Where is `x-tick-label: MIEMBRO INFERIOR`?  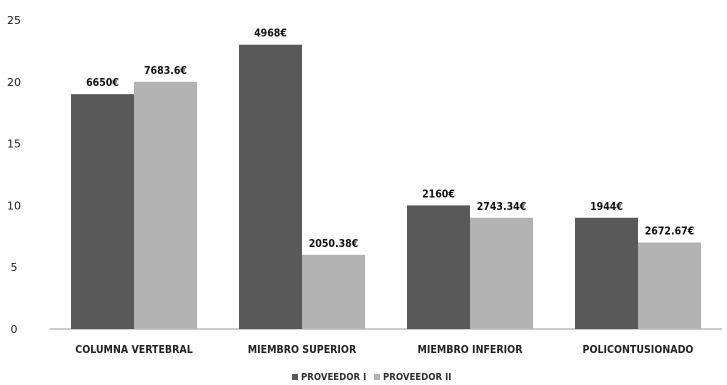
x-tick-label: MIEMBRO INFERIOR is located at coordinates (471, 350).